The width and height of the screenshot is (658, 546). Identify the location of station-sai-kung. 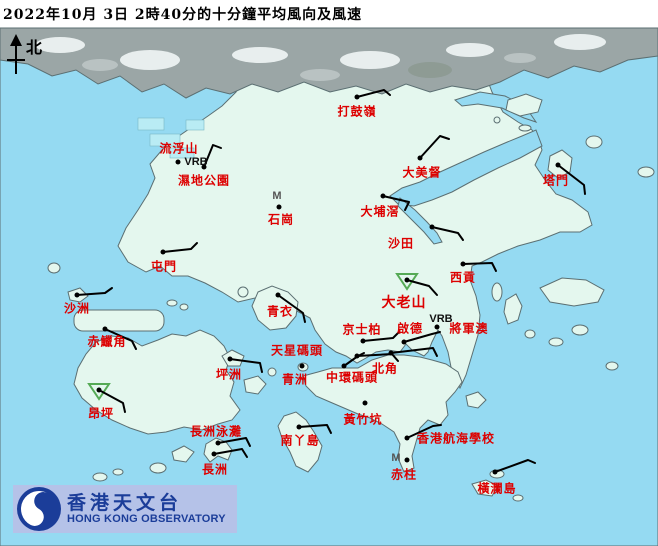
(478, 266).